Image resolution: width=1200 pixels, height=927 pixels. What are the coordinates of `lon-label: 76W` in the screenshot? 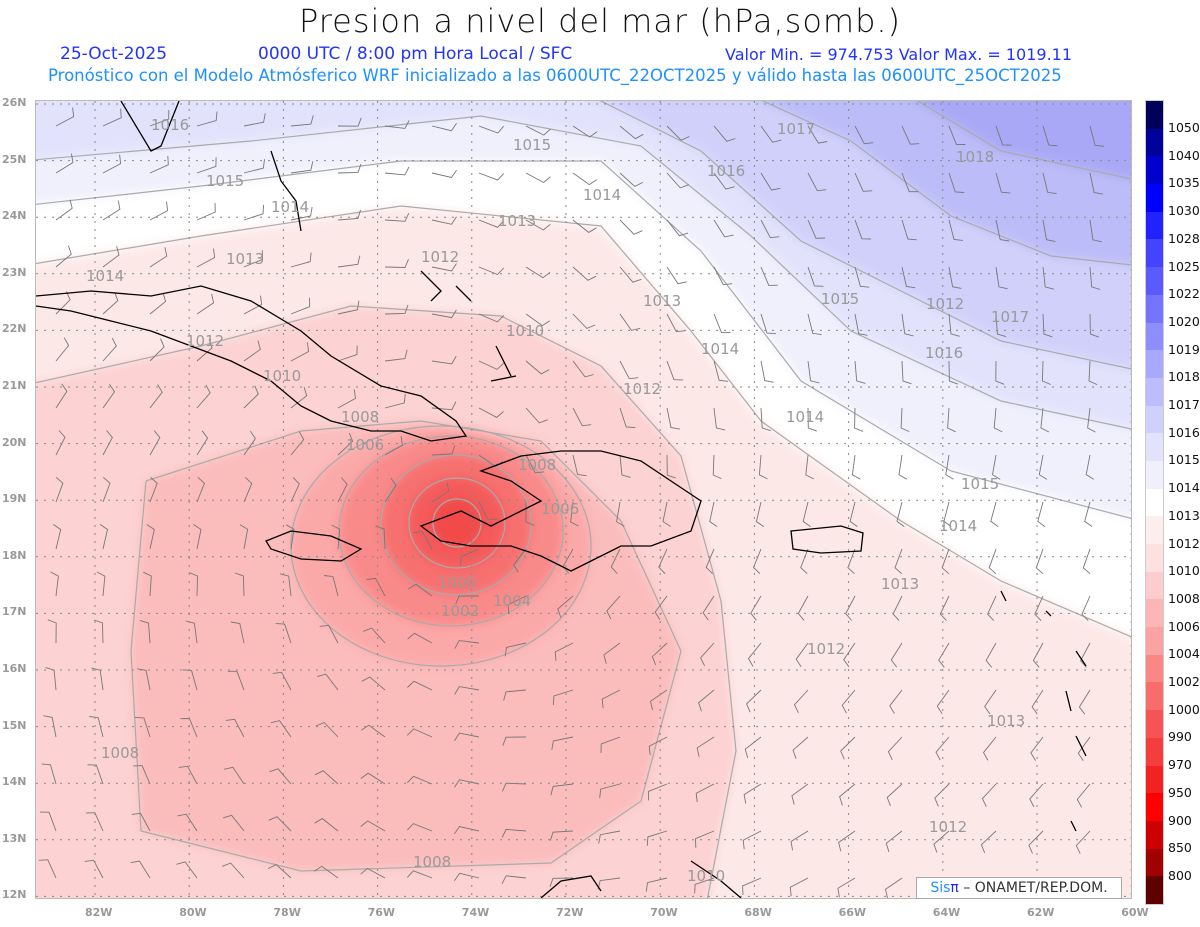 It's located at (381, 912).